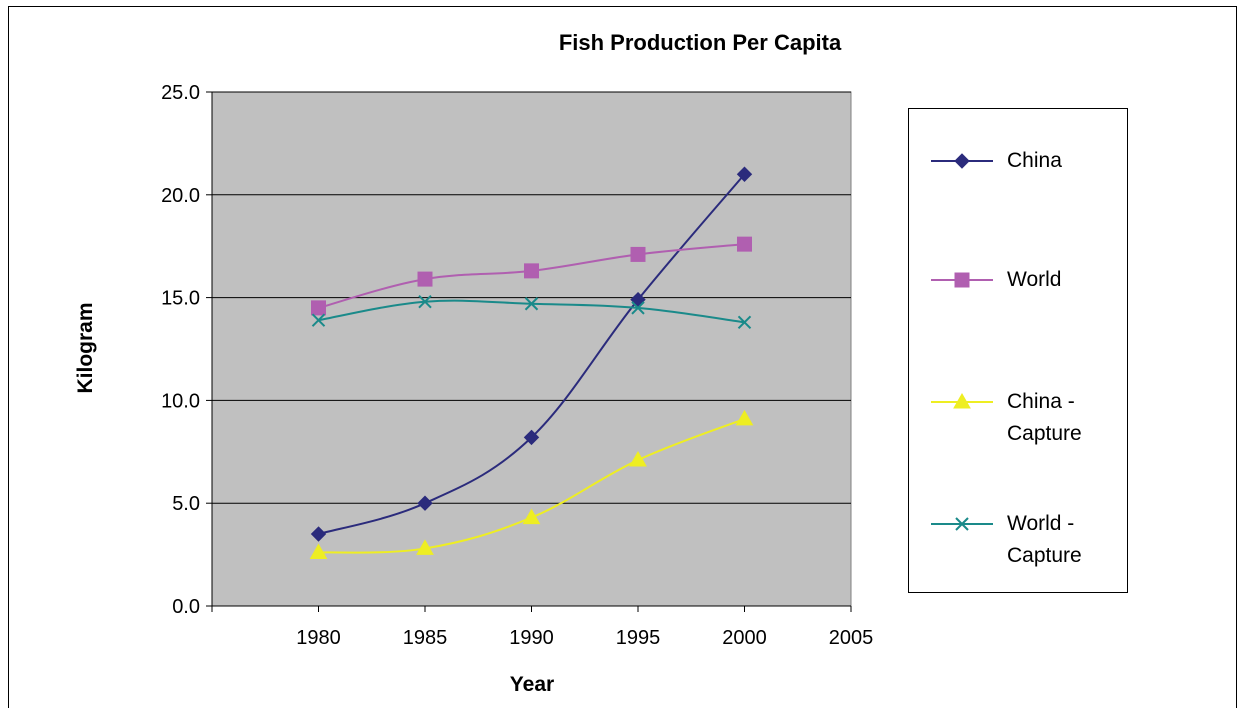 The height and width of the screenshot is (713, 1247). I want to click on x-tick-label: 1990, so click(531, 638).